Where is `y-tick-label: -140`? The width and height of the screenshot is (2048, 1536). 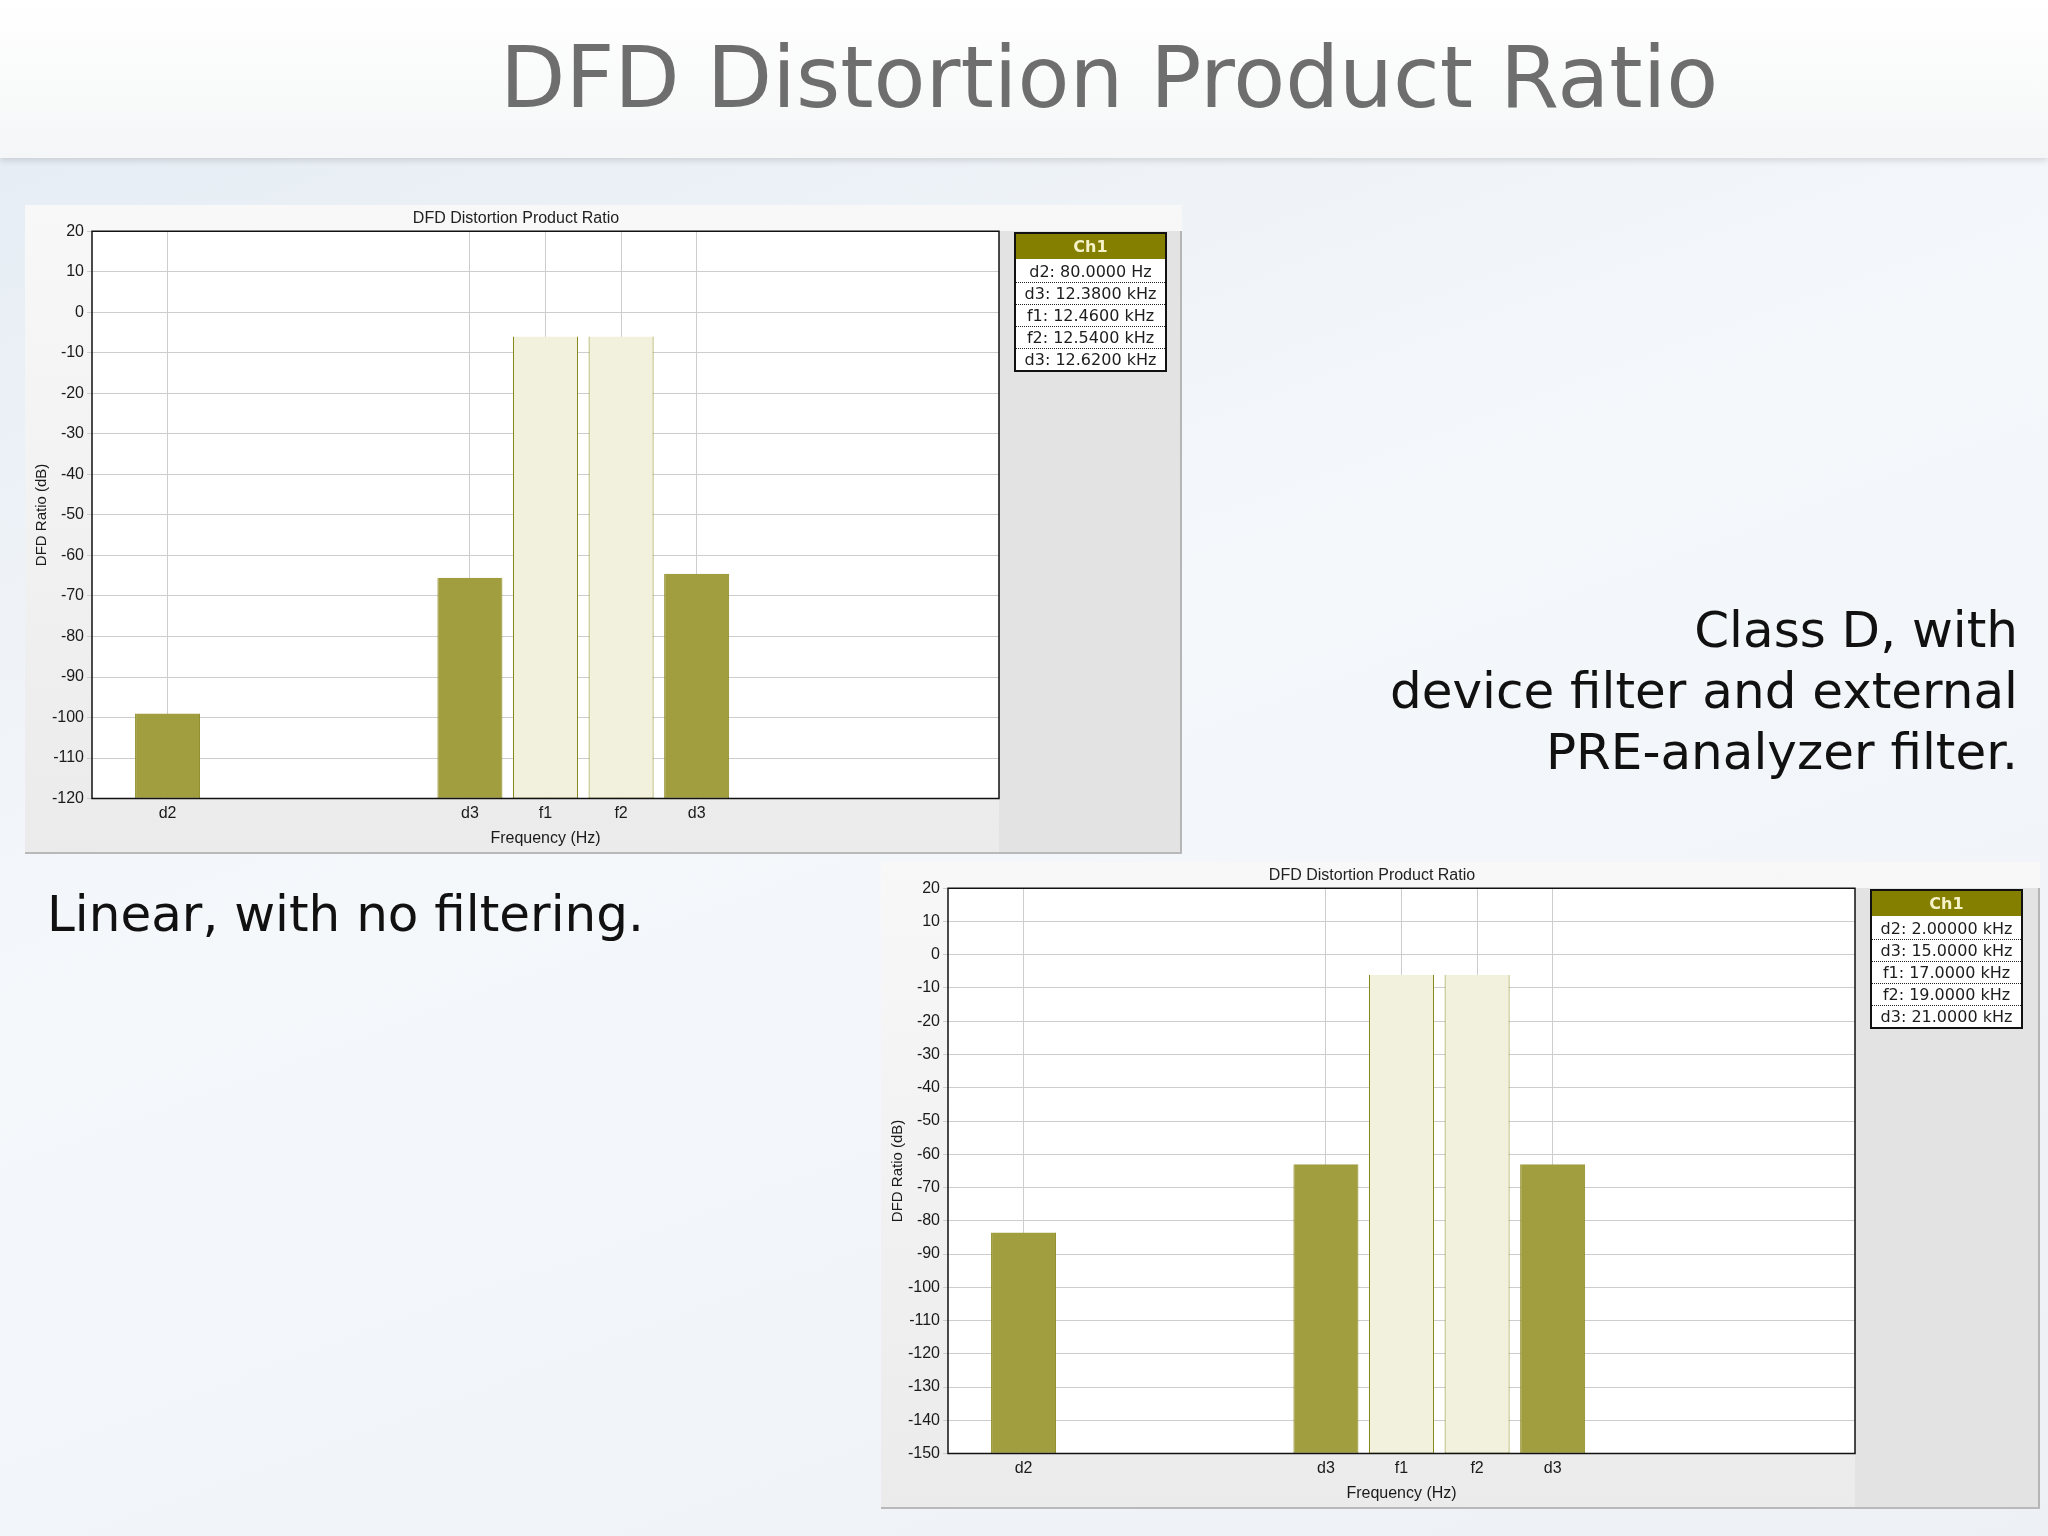
y-tick-label: -140 is located at coordinates (924, 1419).